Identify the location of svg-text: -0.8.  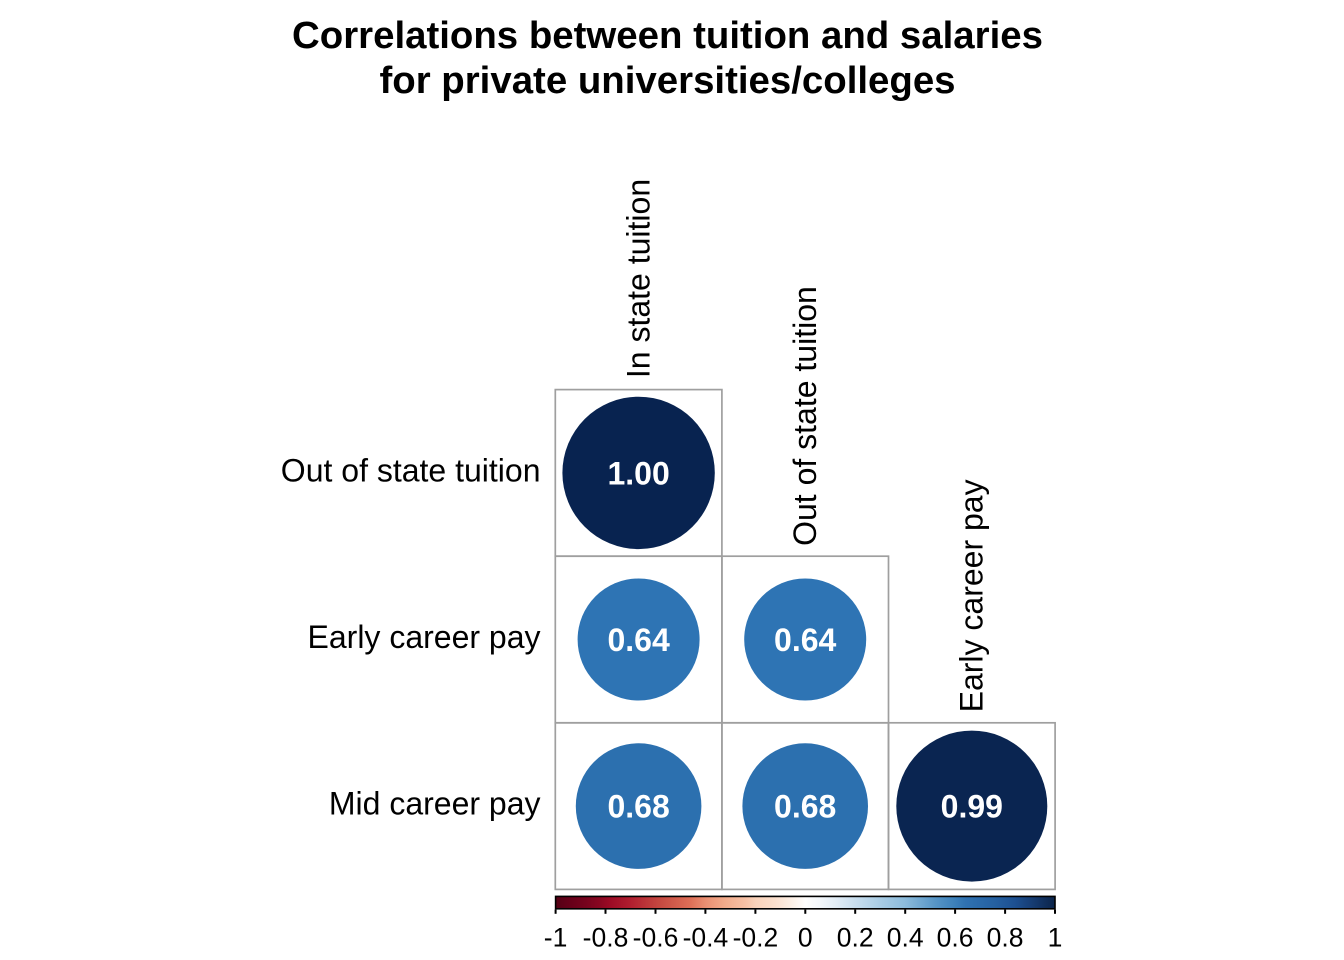
(606, 938).